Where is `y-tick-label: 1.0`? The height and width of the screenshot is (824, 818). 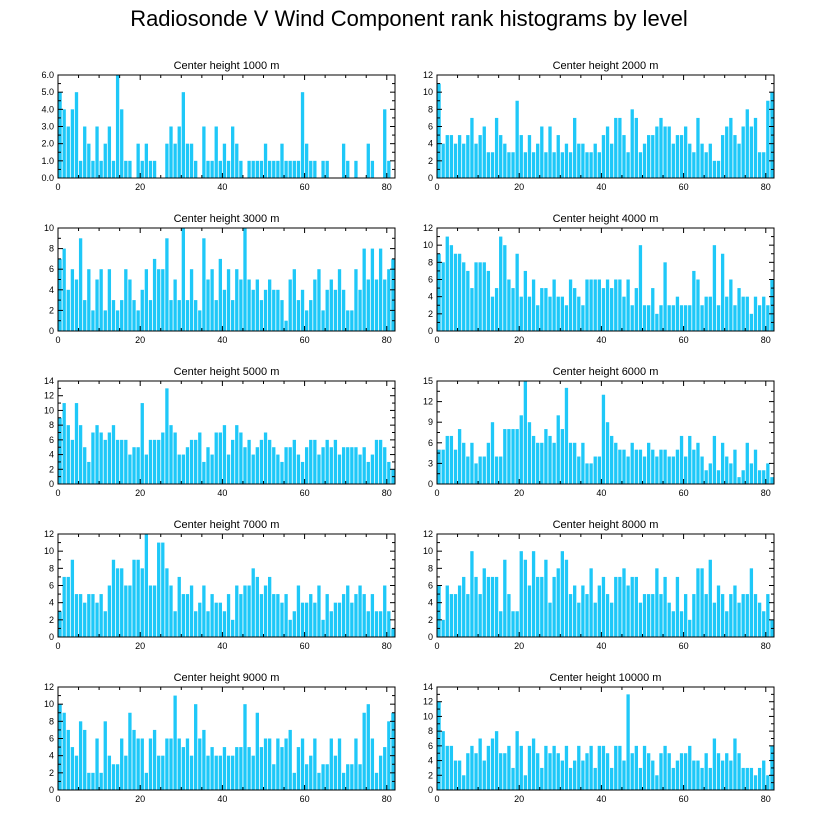
y-tick-label: 1.0 is located at coordinates (47, 161).